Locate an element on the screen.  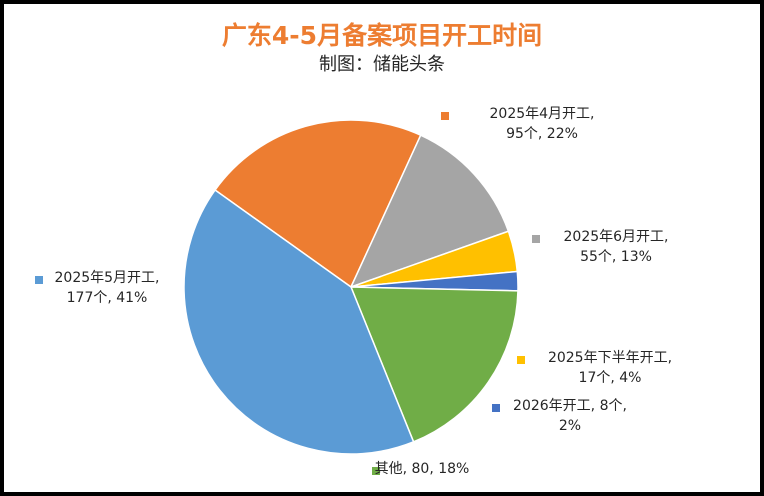
slice-label-1: 2025年6月开工, 55个, 13% is located at coordinates (616, 247).